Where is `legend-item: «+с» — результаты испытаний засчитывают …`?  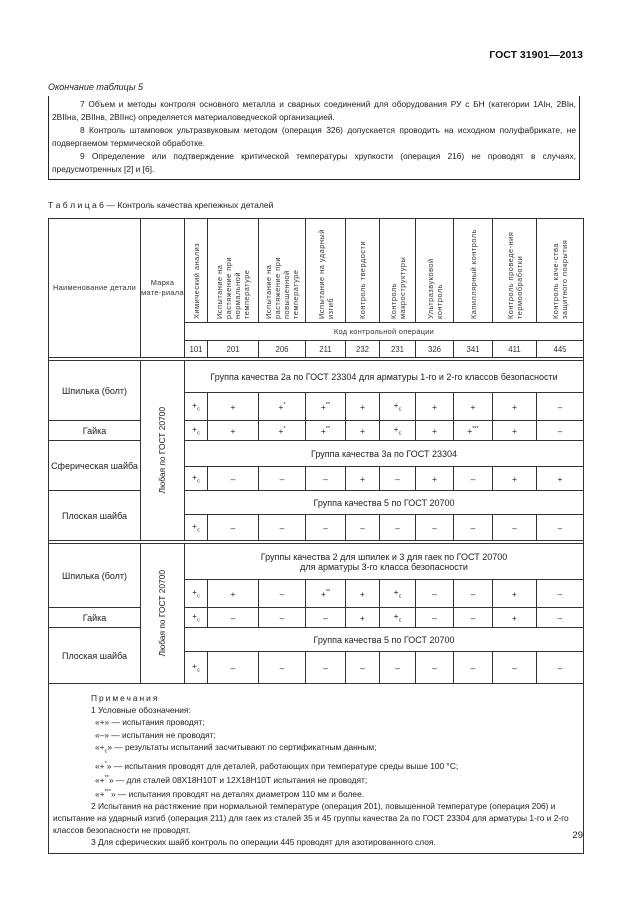 legend-item: «+с» — результаты испытаний засчитывают … is located at coordinates (236, 748).